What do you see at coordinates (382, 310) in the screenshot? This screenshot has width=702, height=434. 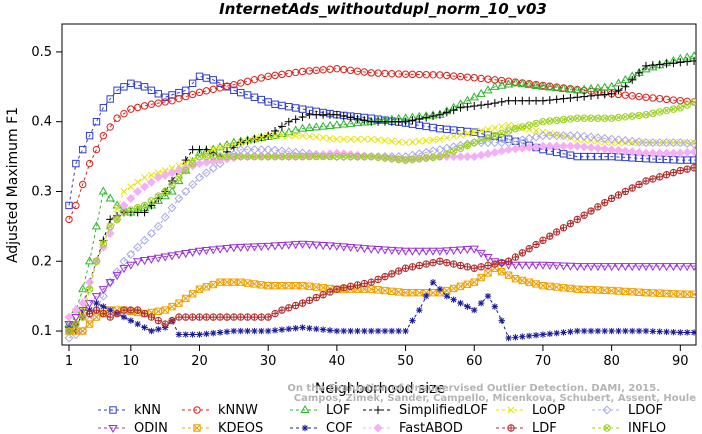 I see `series-line-cof` at bounding box center [382, 310].